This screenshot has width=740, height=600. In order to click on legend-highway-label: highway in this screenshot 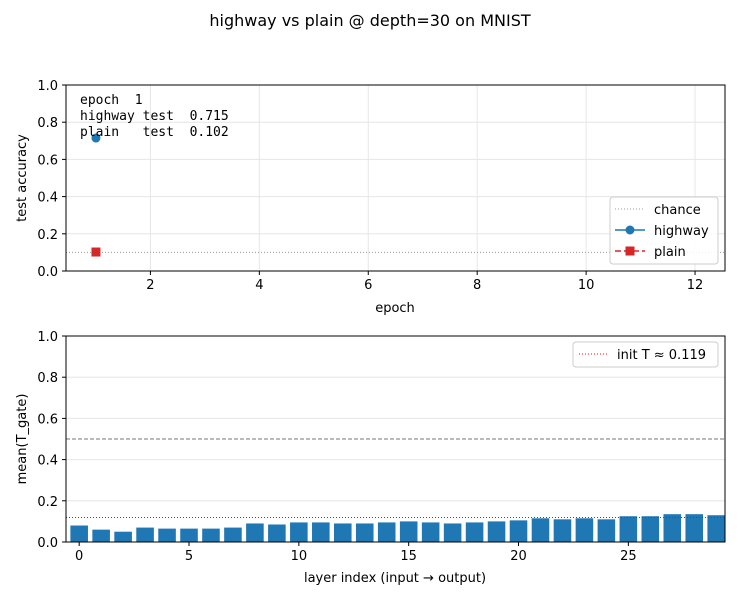, I will do `click(681, 231)`.